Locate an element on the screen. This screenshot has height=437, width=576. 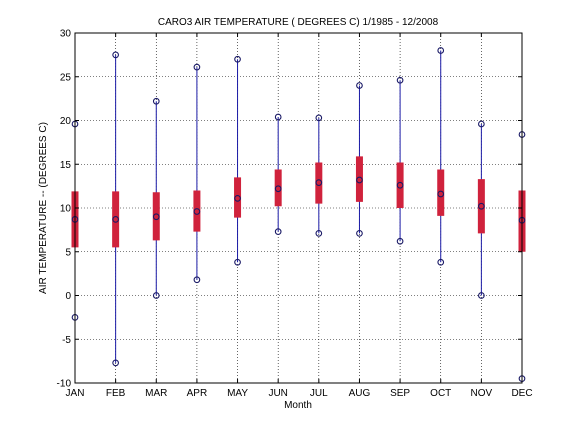
x-tick-label: JUL is located at coordinates (319, 393).